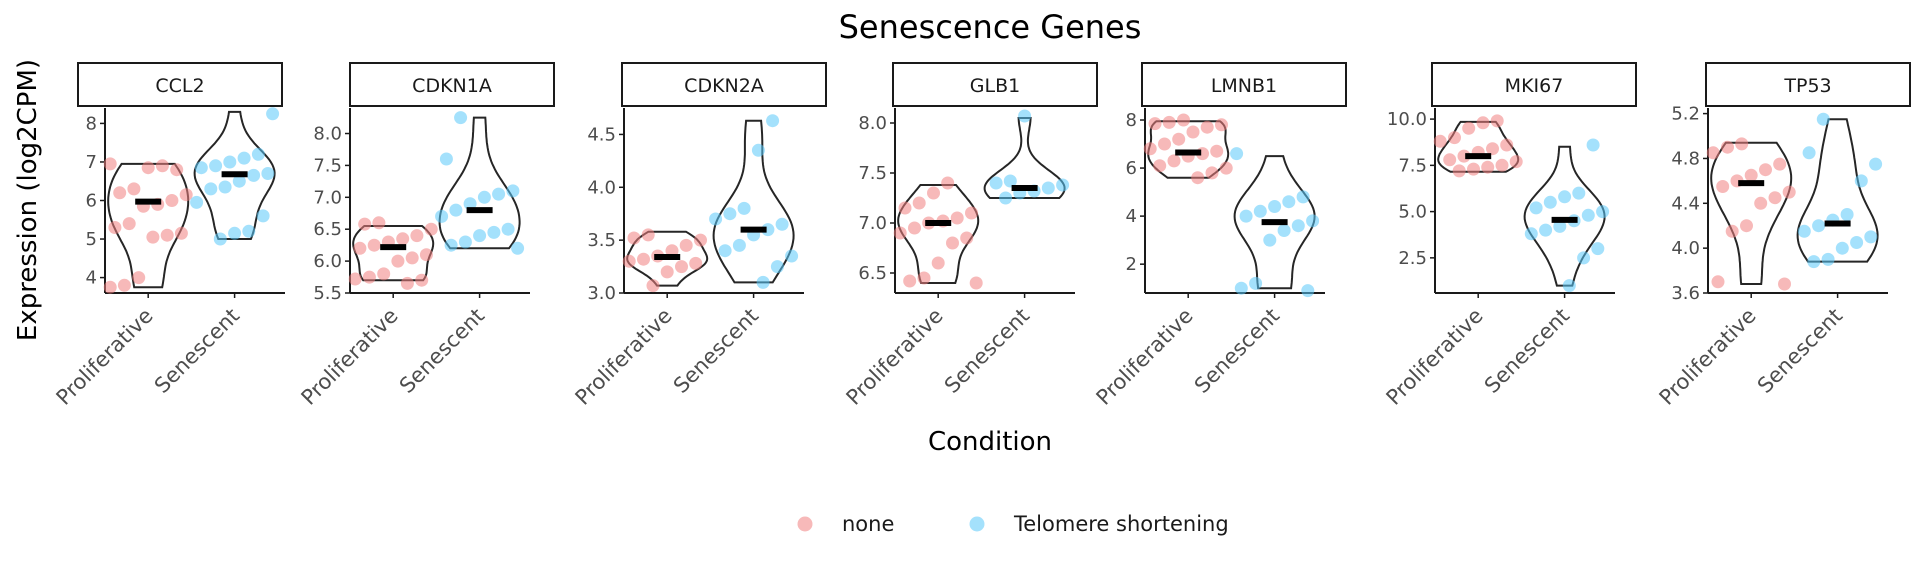 The image size is (1920, 576). I want to click on y-tick-label: 7.0, so click(872, 223).